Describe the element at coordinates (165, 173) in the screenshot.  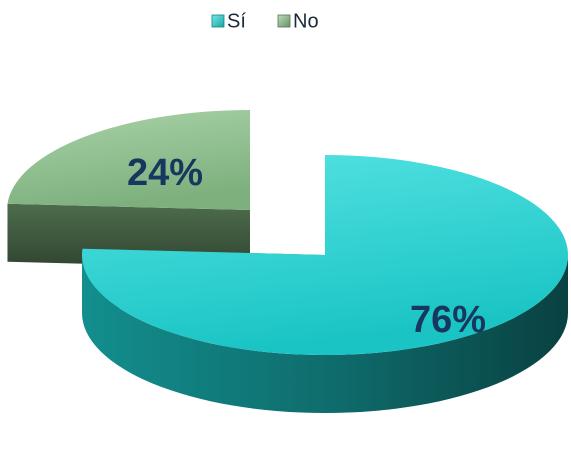
I see `value-label: 24%` at that location.